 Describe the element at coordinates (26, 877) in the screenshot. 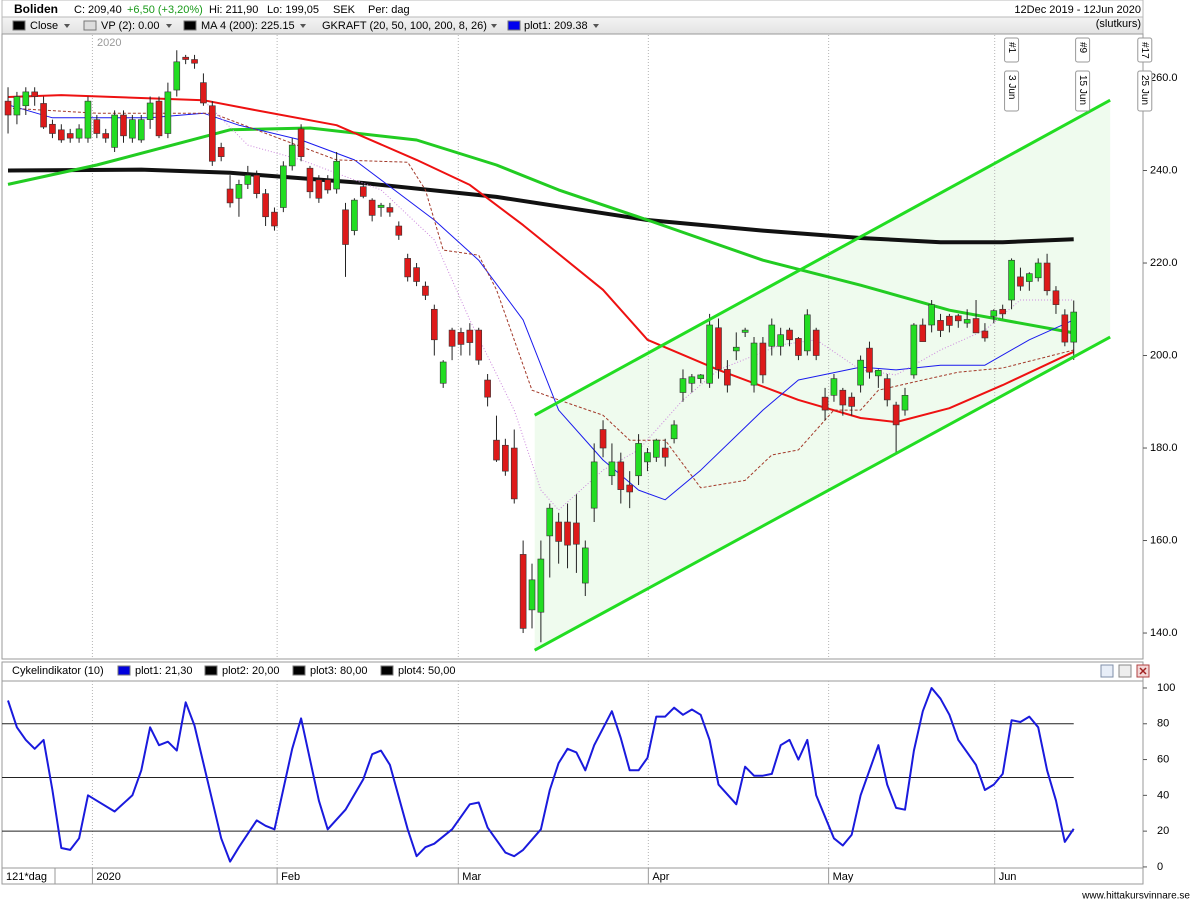

I see `period-label: 121*dag` at that location.